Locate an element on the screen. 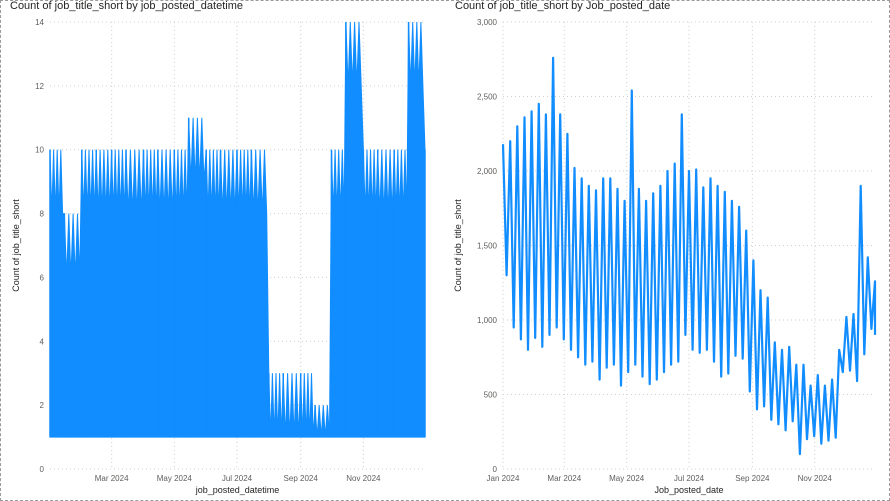 Image resolution: width=890 pixels, height=501 pixels. y-tick-label: 2,500 is located at coordinates (487, 97).